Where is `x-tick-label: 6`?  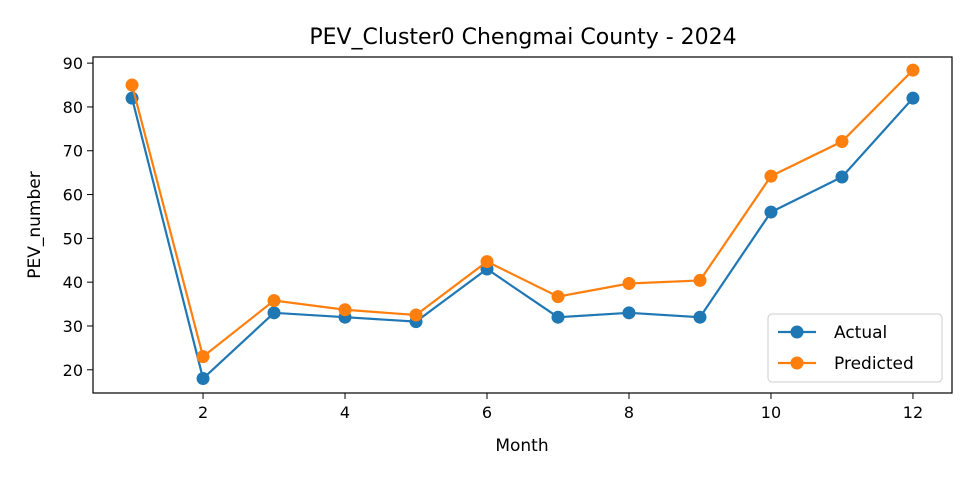 x-tick-label: 6 is located at coordinates (487, 412).